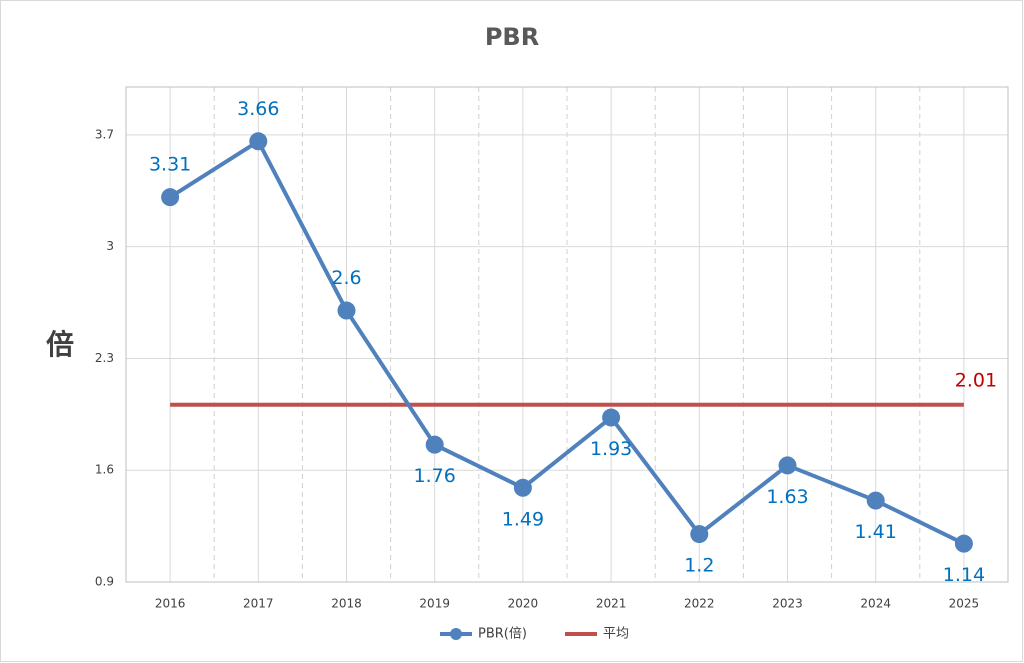  I want to click on data-label: 1.14, so click(964, 575).